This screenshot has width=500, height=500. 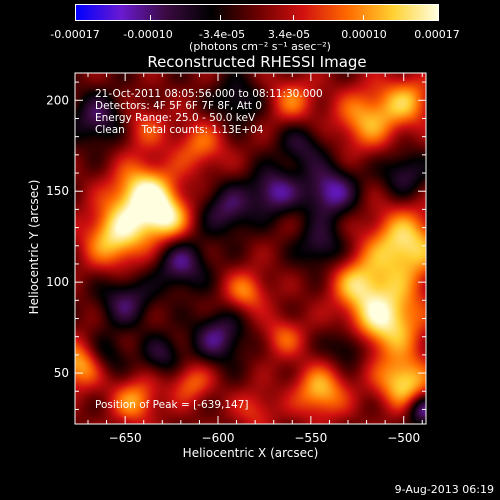 I want to click on colorbar-tick-label: 0.00010, so click(x=364, y=34).